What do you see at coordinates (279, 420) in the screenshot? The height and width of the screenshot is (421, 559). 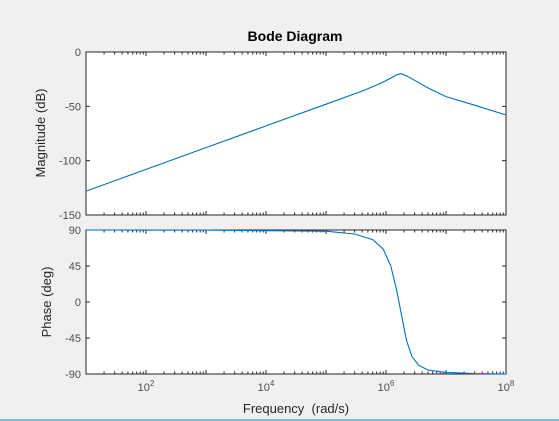 I see `window-bottom-border` at bounding box center [279, 420].